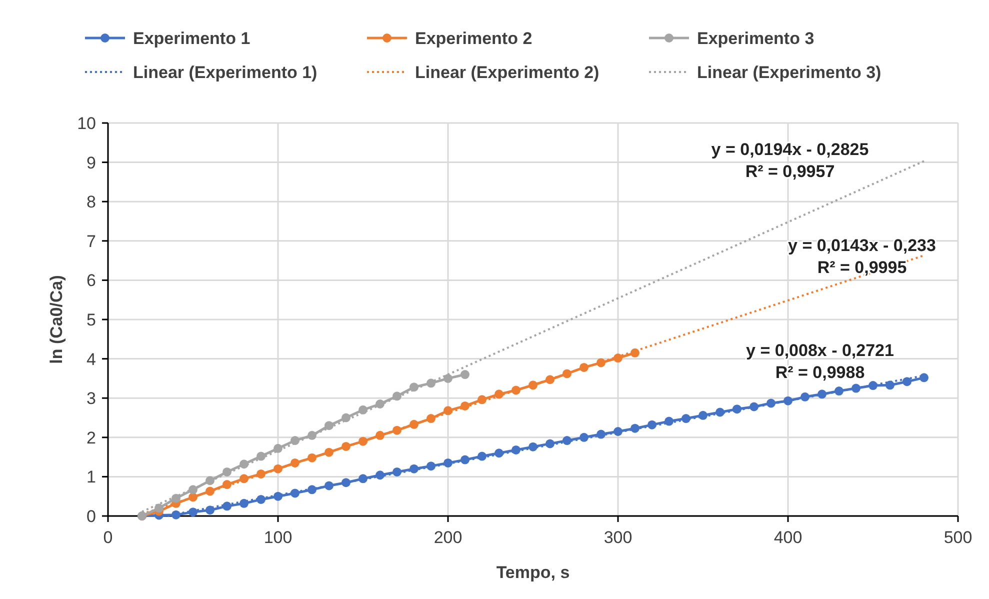 The width and height of the screenshot is (989, 599). I want to click on y-tick-label: 10, so click(86, 123).